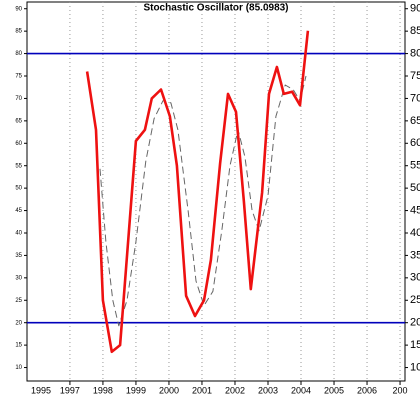 The image size is (420, 400). Describe the element at coordinates (103, 390) in the screenshot. I see `x-tick-label: 1998` at that location.